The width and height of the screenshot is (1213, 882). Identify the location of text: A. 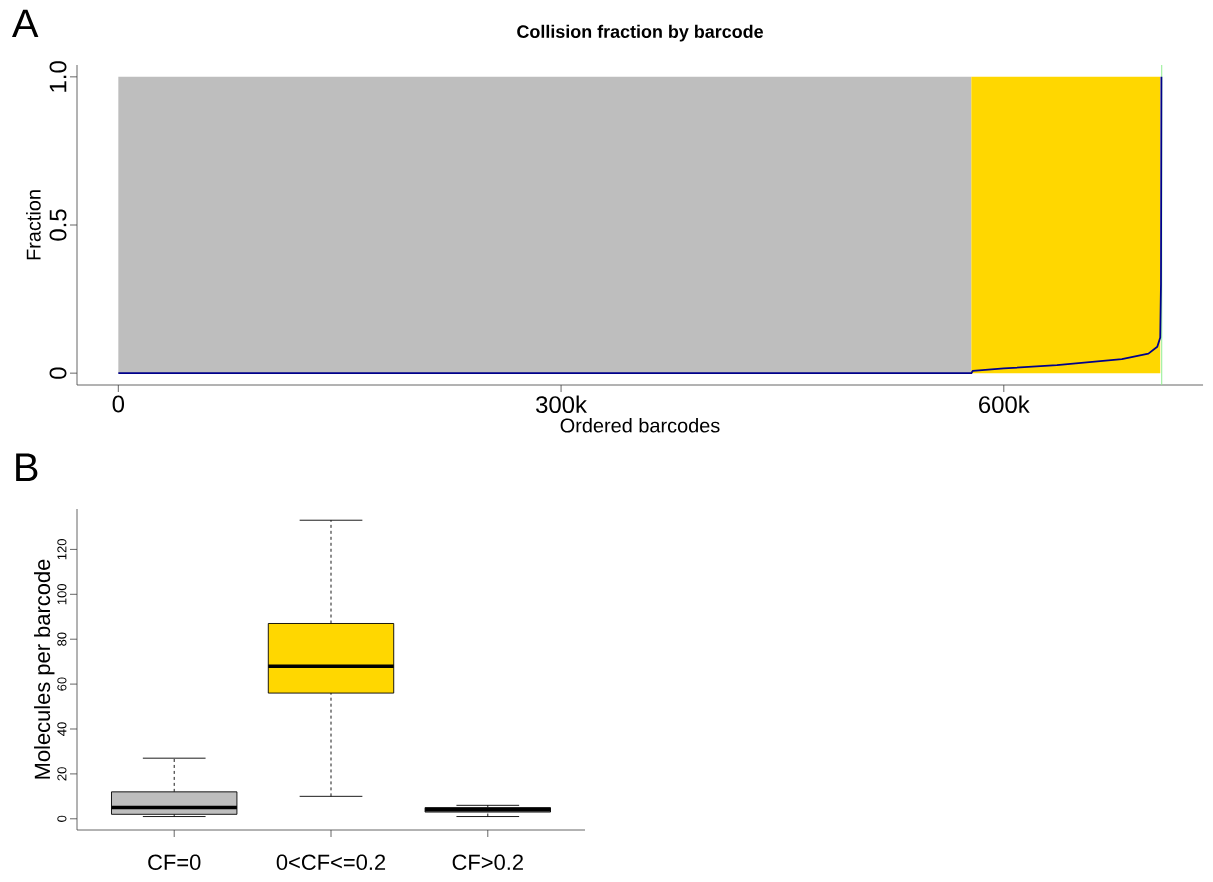
(25, 23).